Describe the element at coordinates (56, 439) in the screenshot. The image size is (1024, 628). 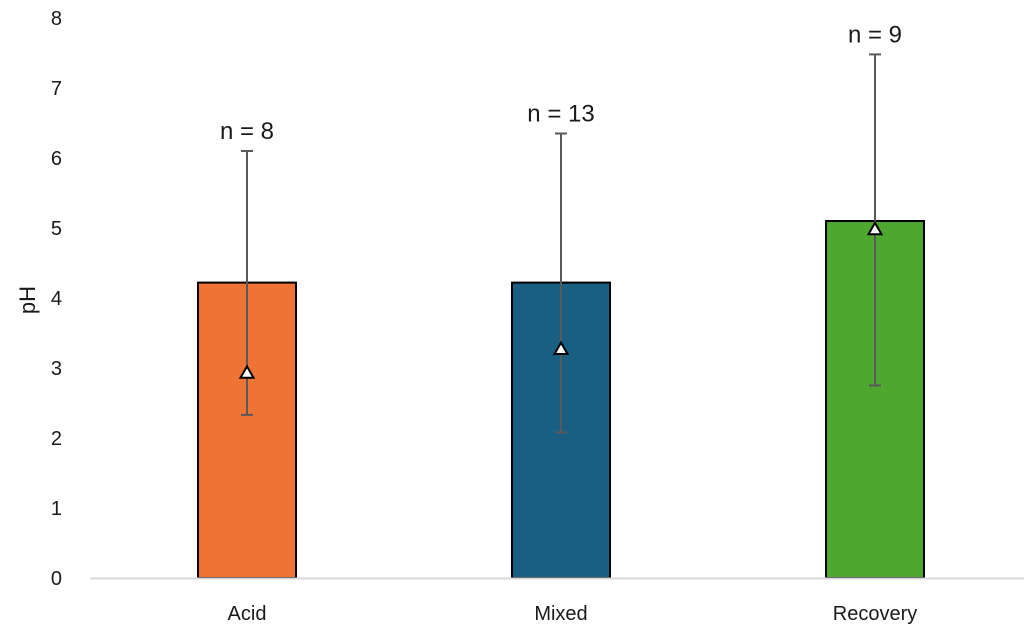
I see `y-tick-label-2: 2` at that location.